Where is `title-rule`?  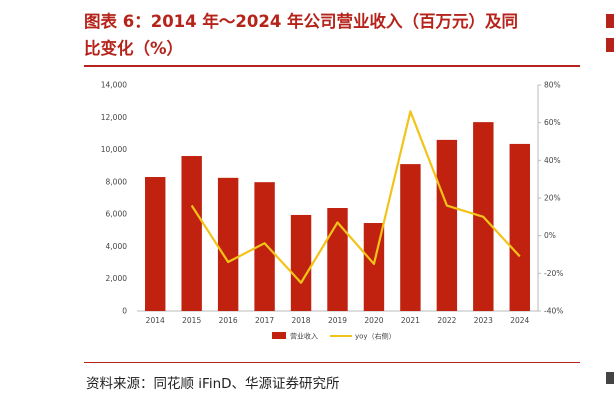
title-rule is located at coordinates (332, 66).